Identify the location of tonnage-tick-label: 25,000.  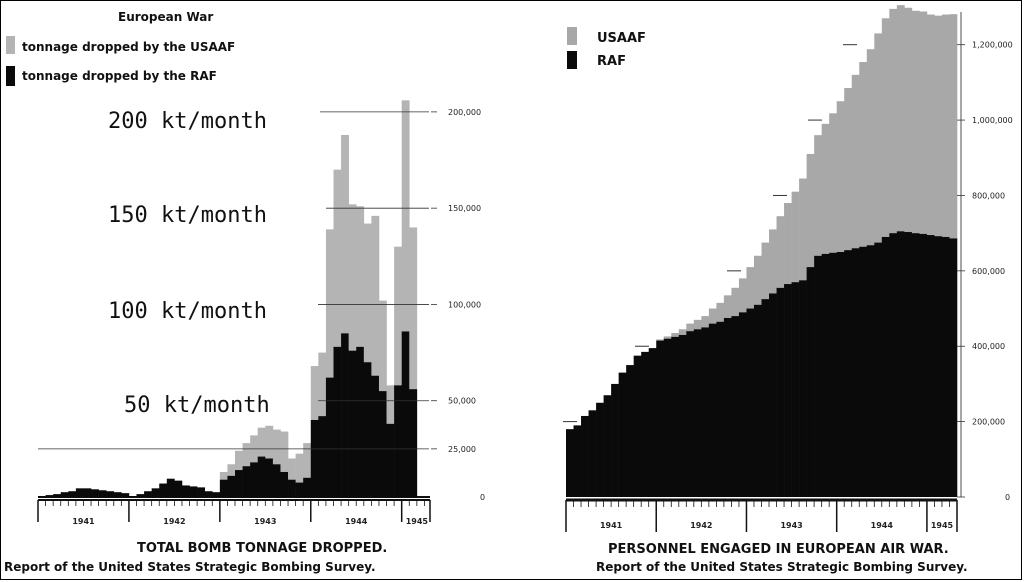
(462, 449).